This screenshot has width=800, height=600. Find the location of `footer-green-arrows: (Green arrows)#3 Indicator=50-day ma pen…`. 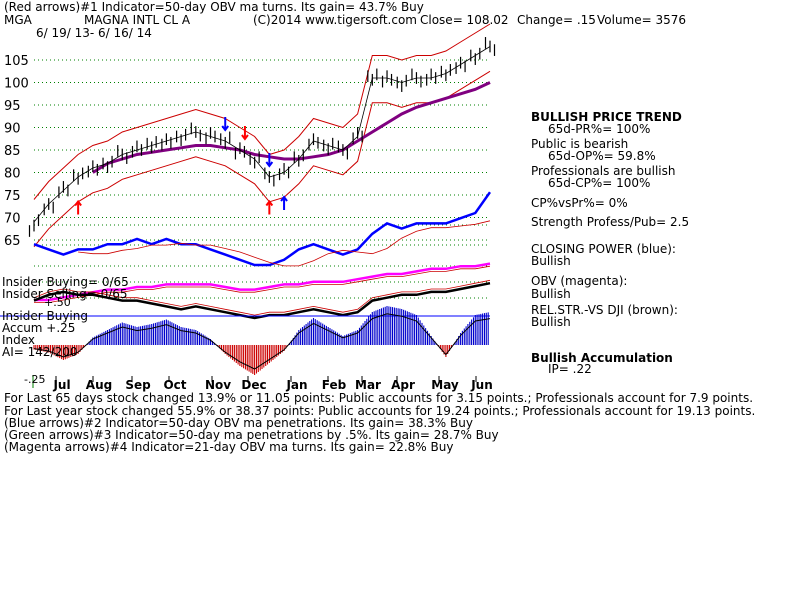

footer-green-arrows: (Green arrows)#3 Indicator=50-day ma pen… is located at coordinates (251, 435).